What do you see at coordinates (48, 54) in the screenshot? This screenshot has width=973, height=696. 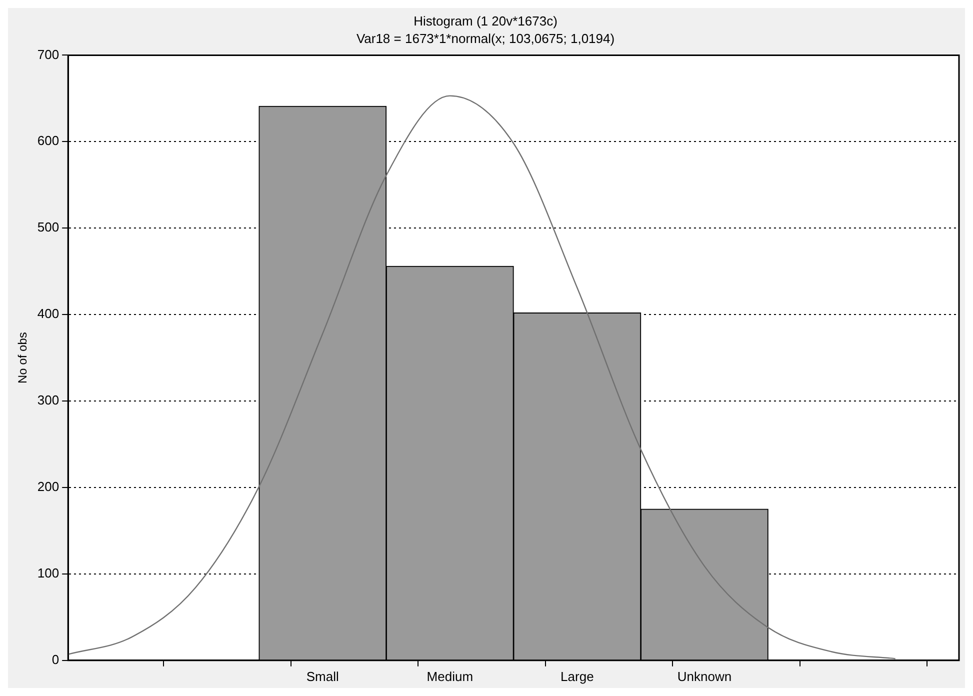 I see `y-tick-label: 700` at bounding box center [48, 54].